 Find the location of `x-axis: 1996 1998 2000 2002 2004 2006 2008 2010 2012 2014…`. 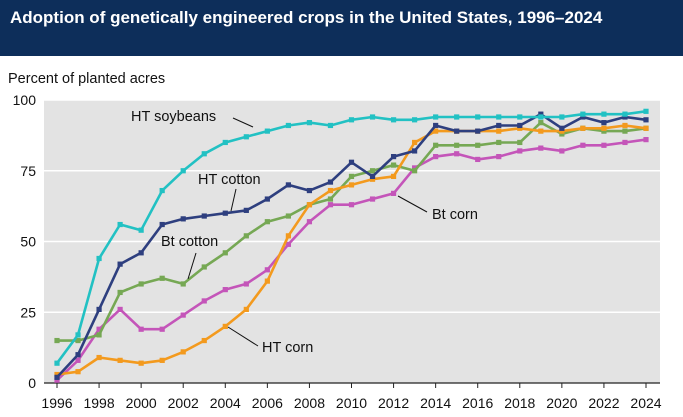

x-axis: 1996 1998 2000 2002 2004 2006 2008 2010 2012 2014… is located at coordinates (351, 396).